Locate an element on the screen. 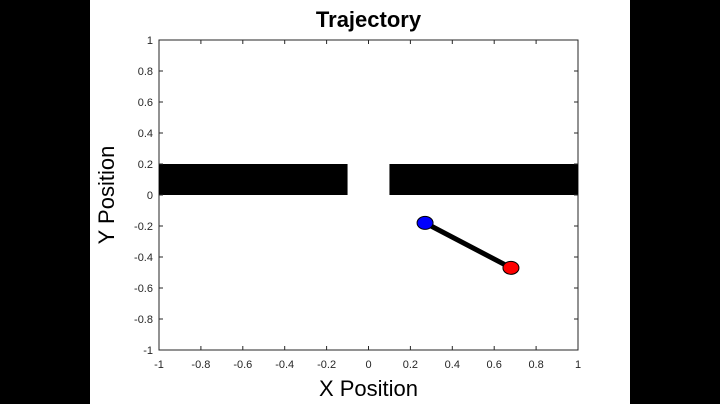 The image size is (720, 404). x-tick-label: 0 is located at coordinates (368, 365).